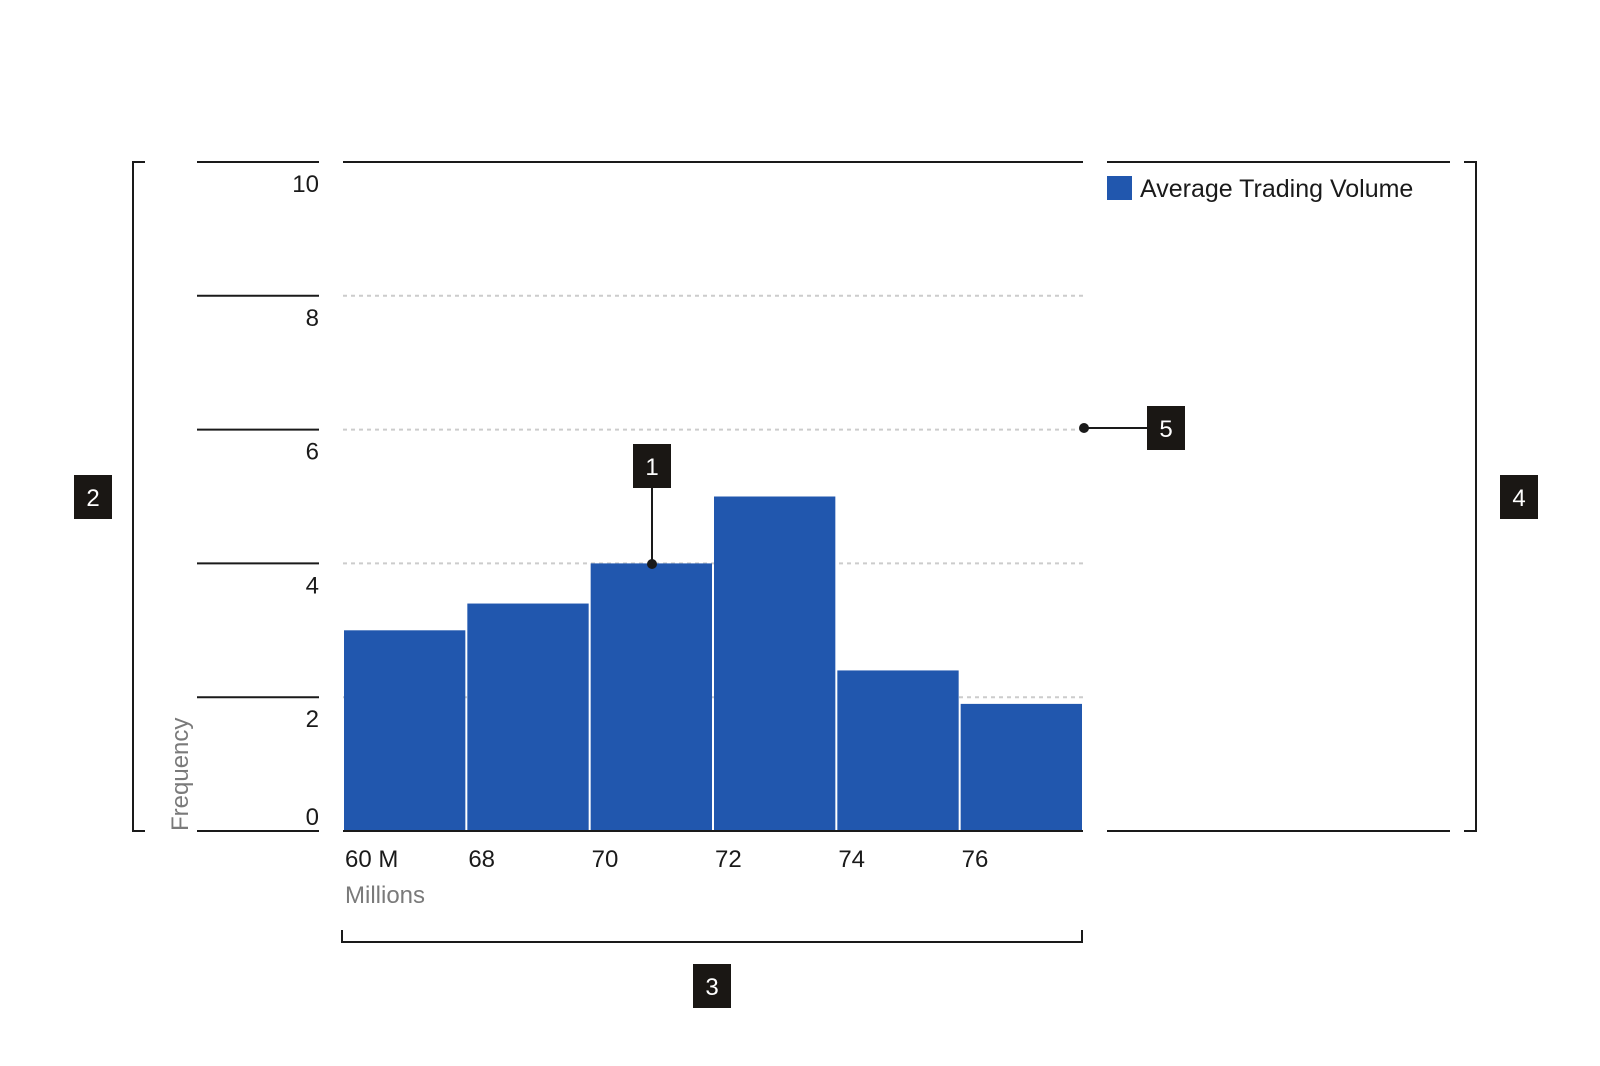  I want to click on callout-3: 3, so click(712, 986).